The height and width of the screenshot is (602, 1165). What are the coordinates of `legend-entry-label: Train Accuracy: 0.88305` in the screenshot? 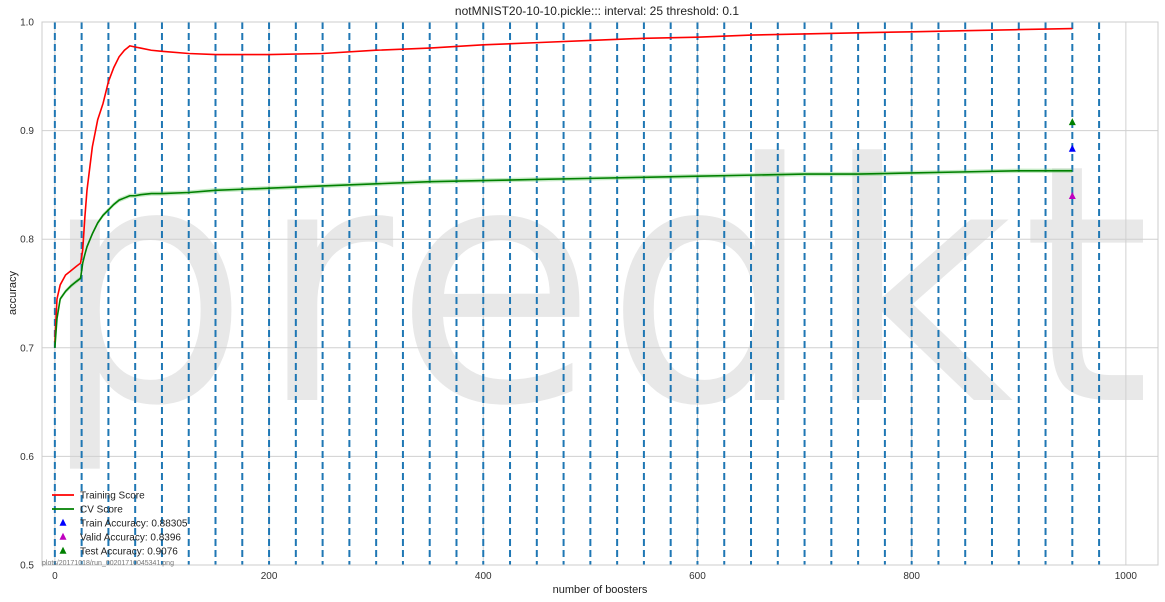 It's located at (134, 524).